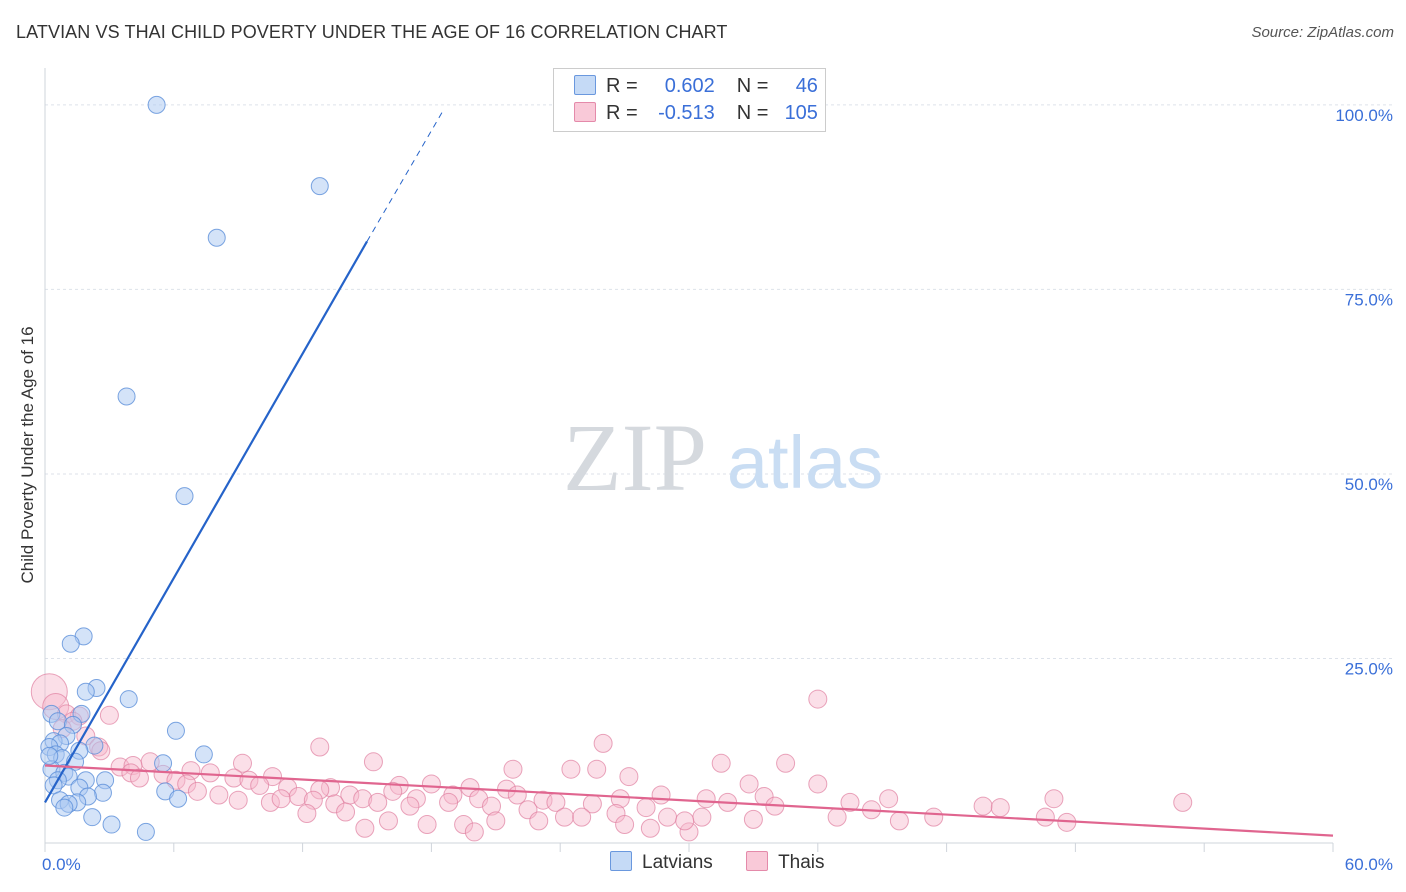  Describe the element at coordinates (1364, 115) in the screenshot. I see `y-tick-label: 100.0%` at that location.